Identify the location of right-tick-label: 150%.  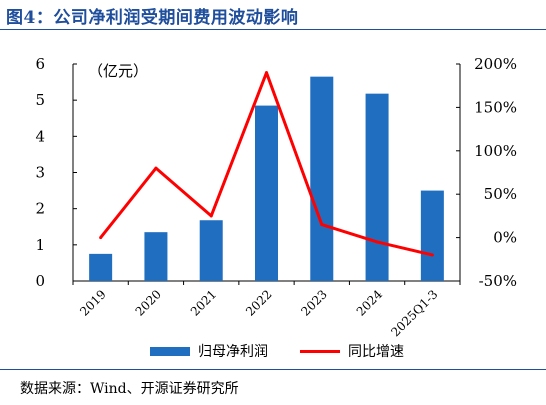
(495, 107).